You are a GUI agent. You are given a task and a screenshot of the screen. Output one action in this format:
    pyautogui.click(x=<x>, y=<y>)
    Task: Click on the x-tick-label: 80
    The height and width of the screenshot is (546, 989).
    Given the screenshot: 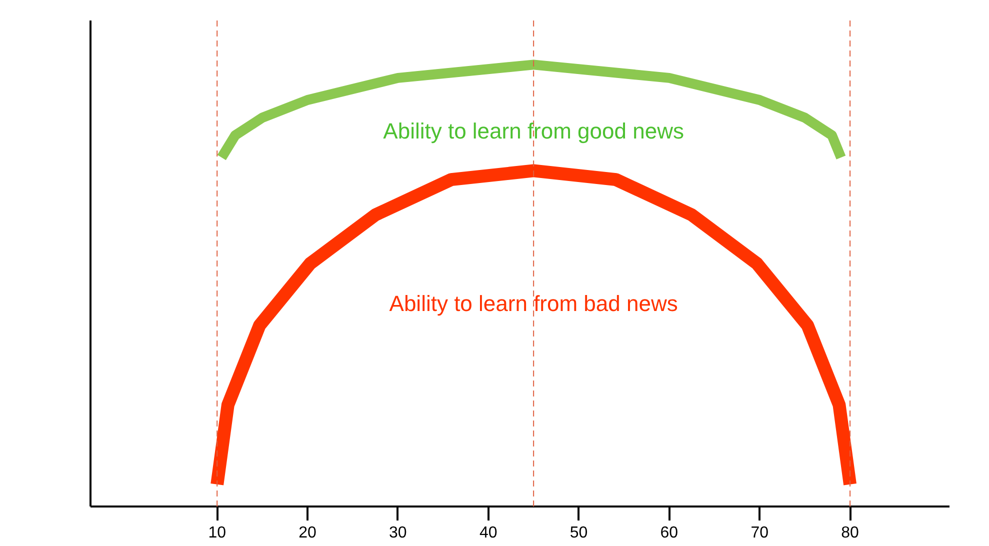 What is the action you would take?
    pyautogui.click(x=850, y=533)
    